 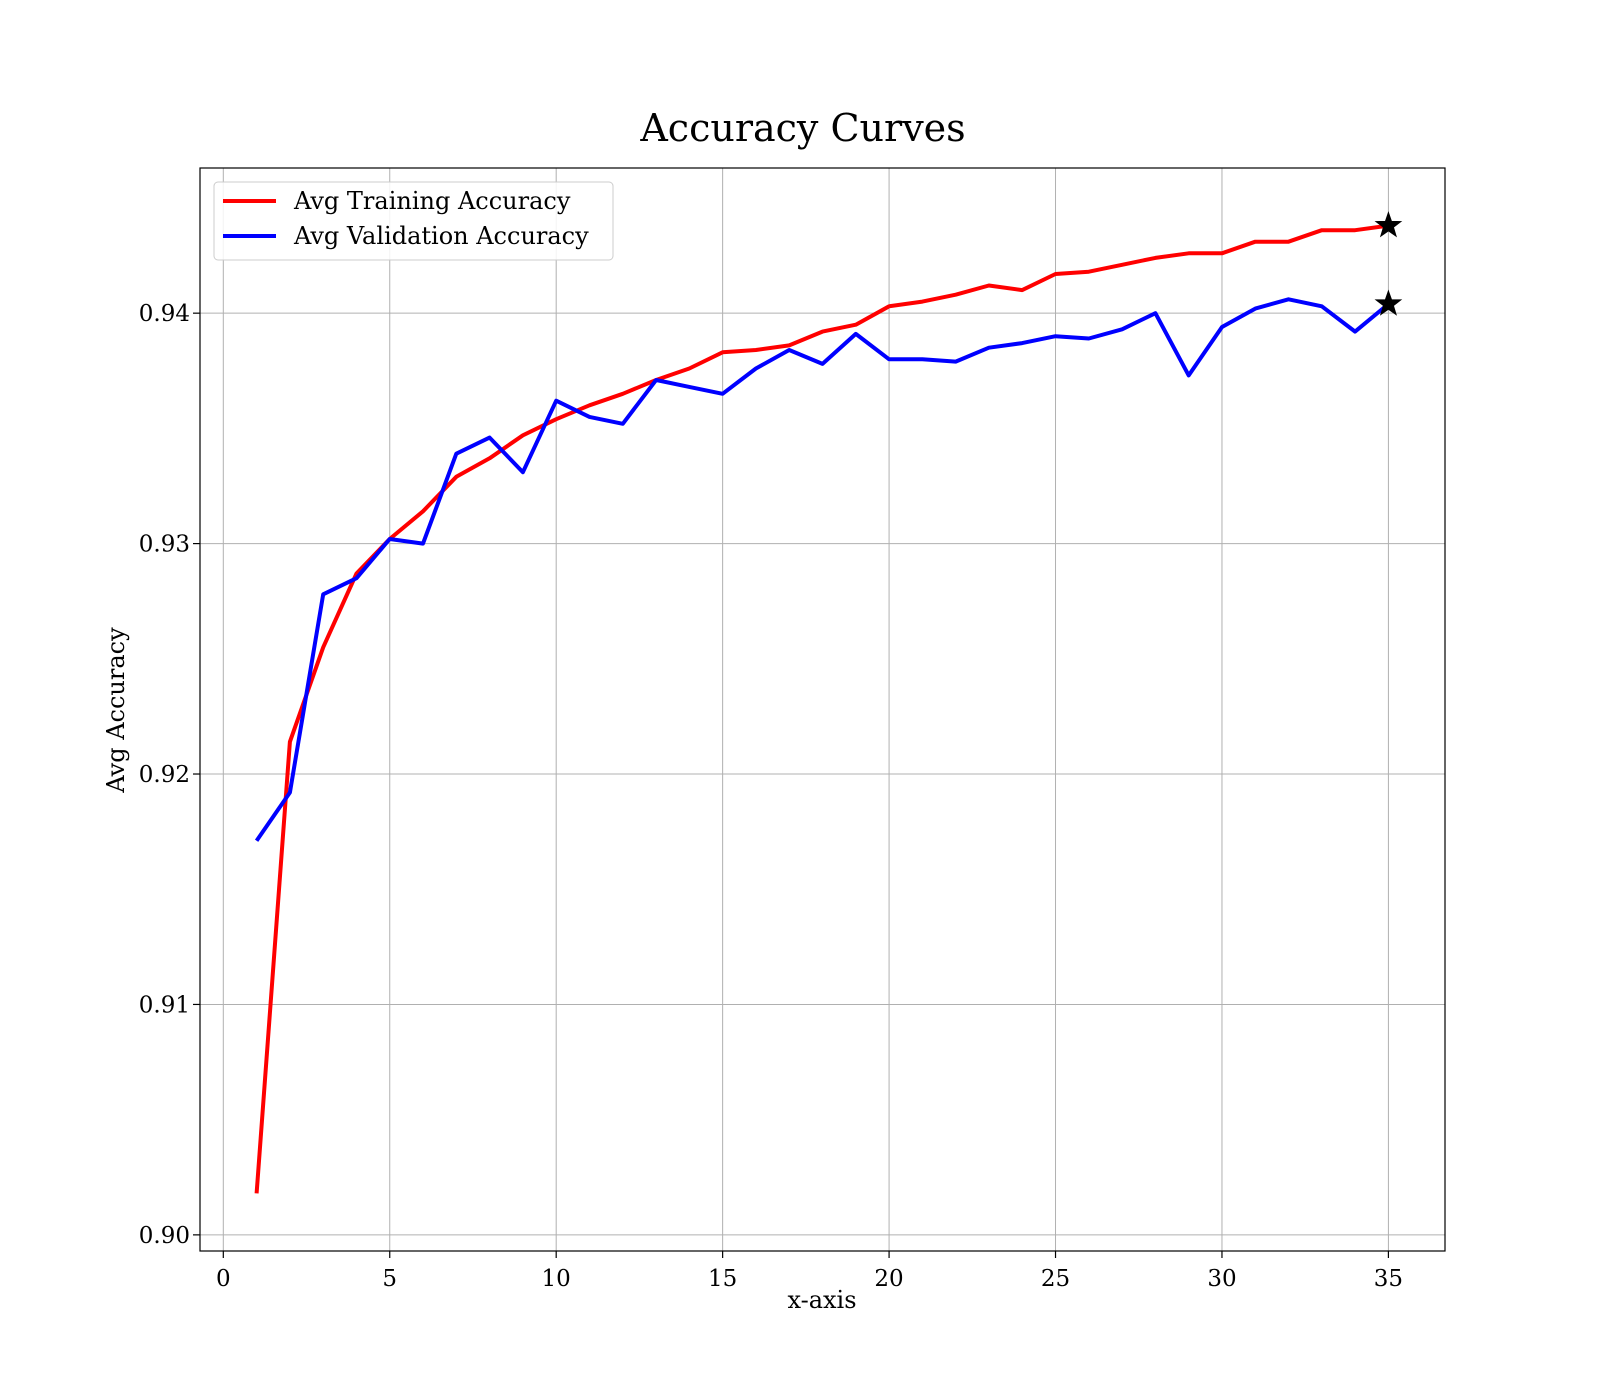 What do you see at coordinates (164, 545) in the screenshot?
I see `y-tick-label-3: 0.93` at bounding box center [164, 545].